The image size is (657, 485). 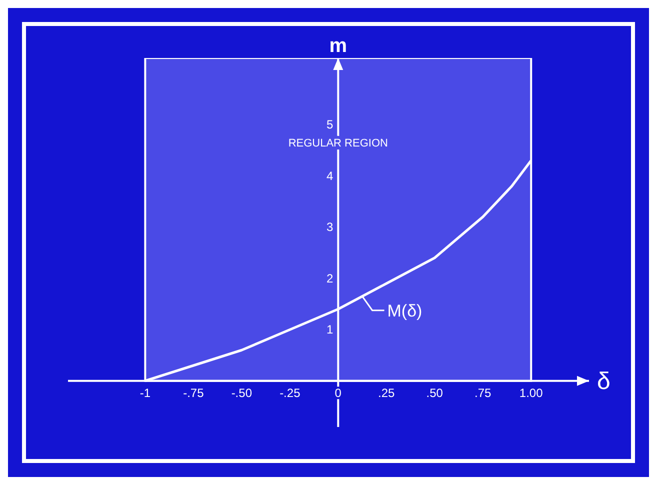 I want to click on x-tick-label: .50, so click(x=435, y=393).